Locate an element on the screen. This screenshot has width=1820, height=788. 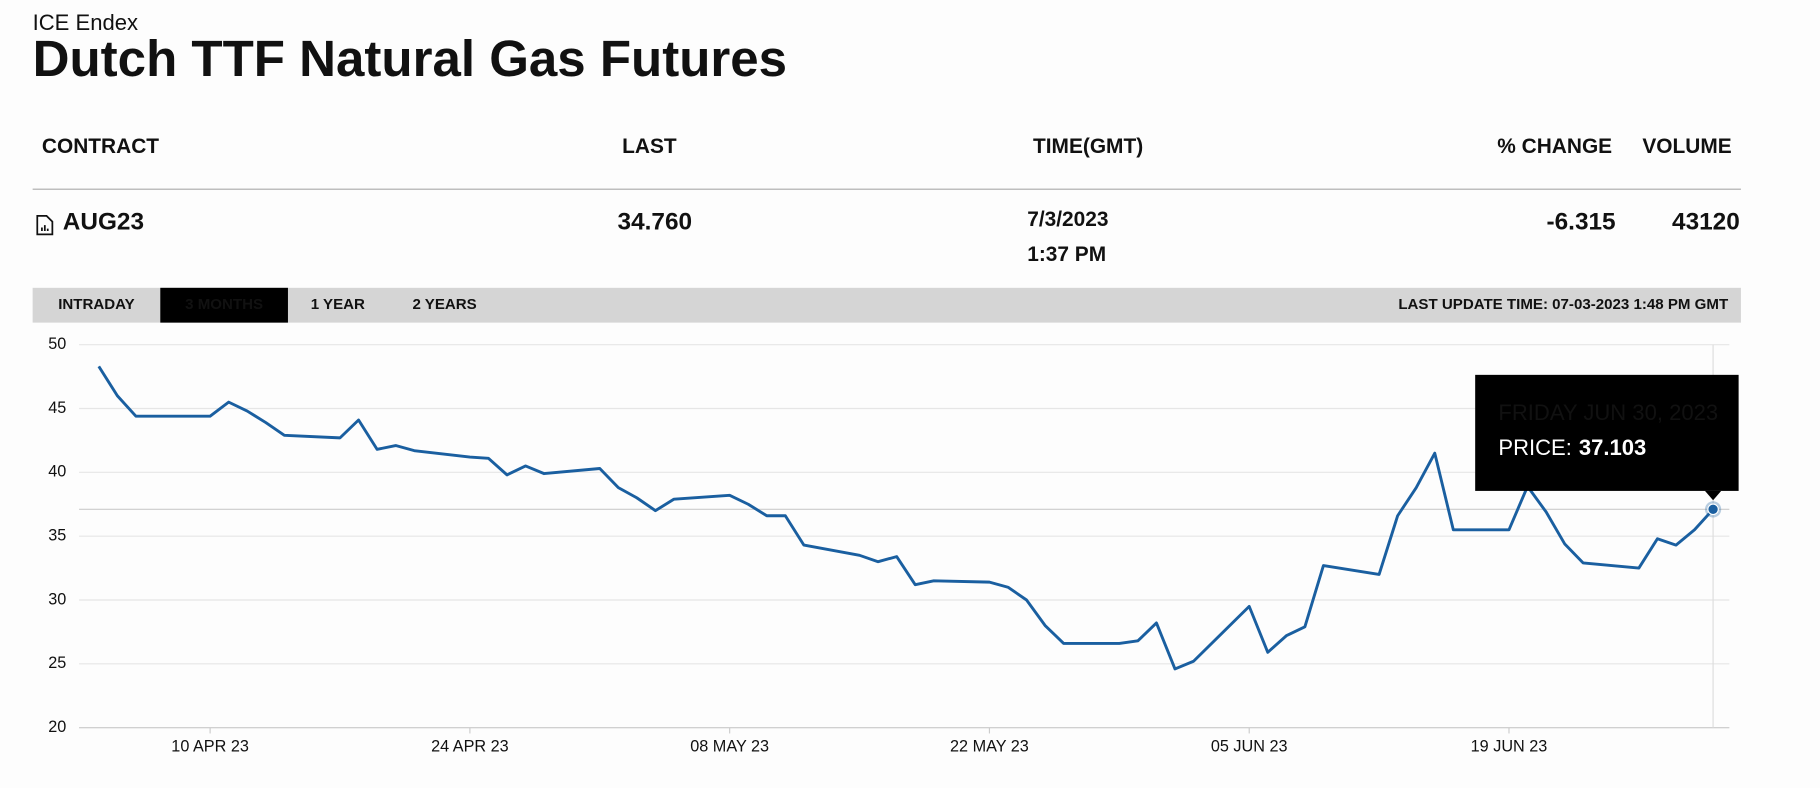
tooltip-value: 37.103 is located at coordinates (1612, 447).